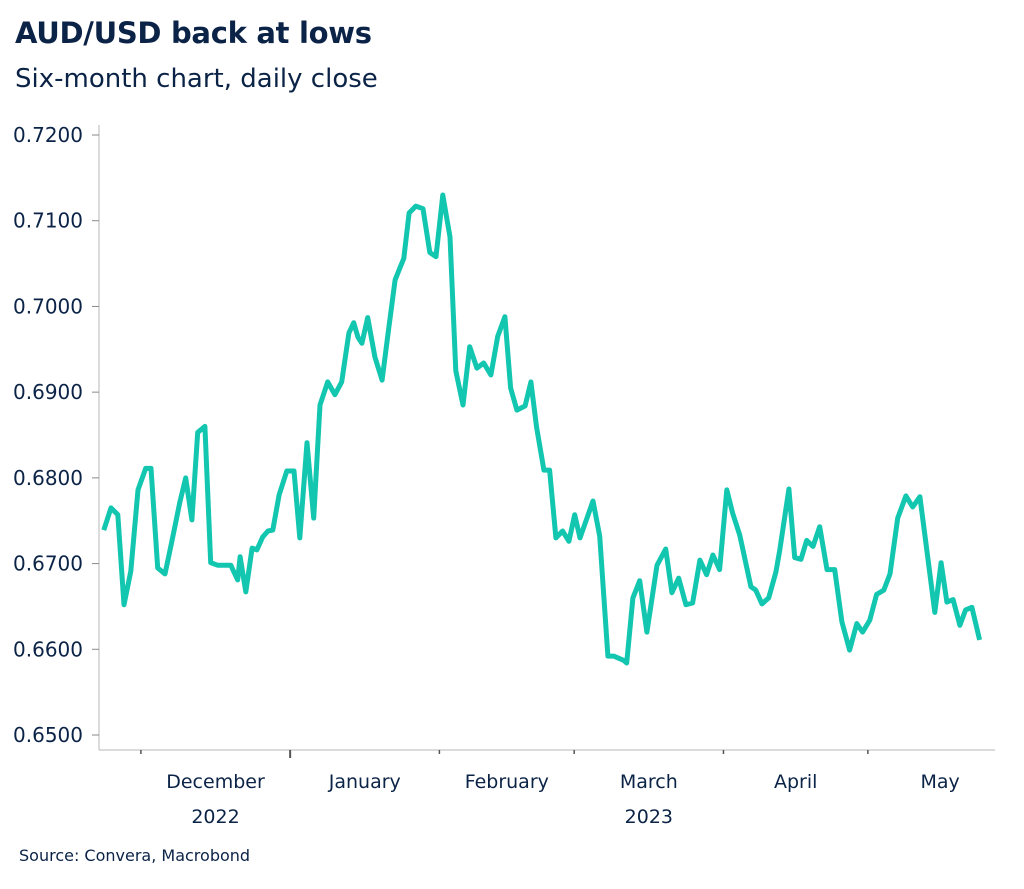 The width and height of the screenshot is (1024, 889). What do you see at coordinates (48, 135) in the screenshot?
I see `y-tick-label: 0.7200` at bounding box center [48, 135].